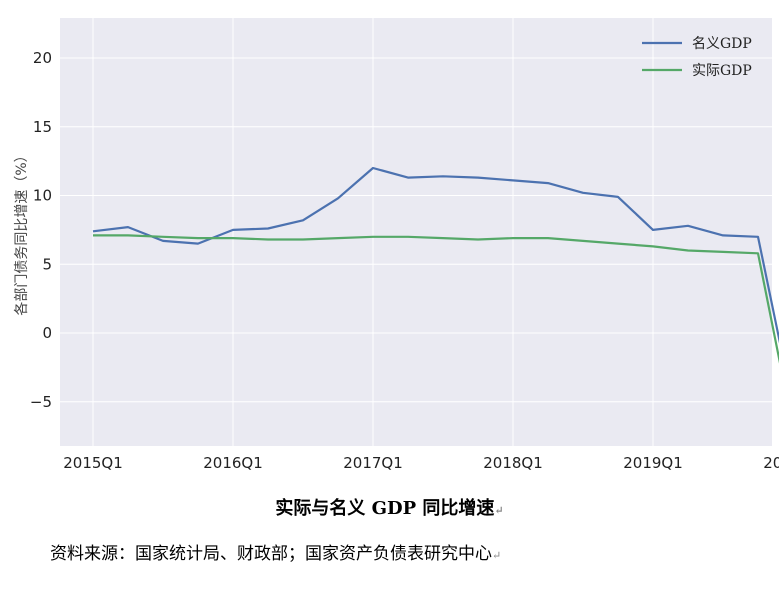 This screenshot has width=779, height=591. I want to click on figure-caption: 实际与名义 GDP 同比增速↵, so click(389, 507).